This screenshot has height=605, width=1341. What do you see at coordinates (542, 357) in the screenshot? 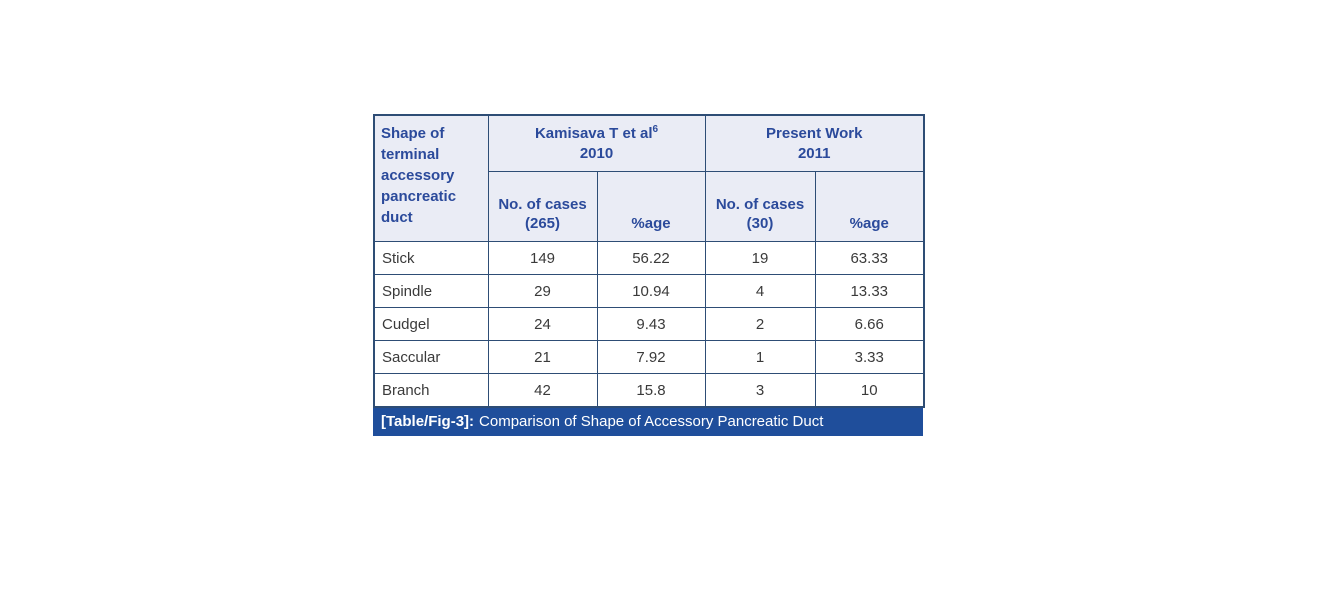
I see `cell-kamisava-cases: 21` at bounding box center [542, 357].